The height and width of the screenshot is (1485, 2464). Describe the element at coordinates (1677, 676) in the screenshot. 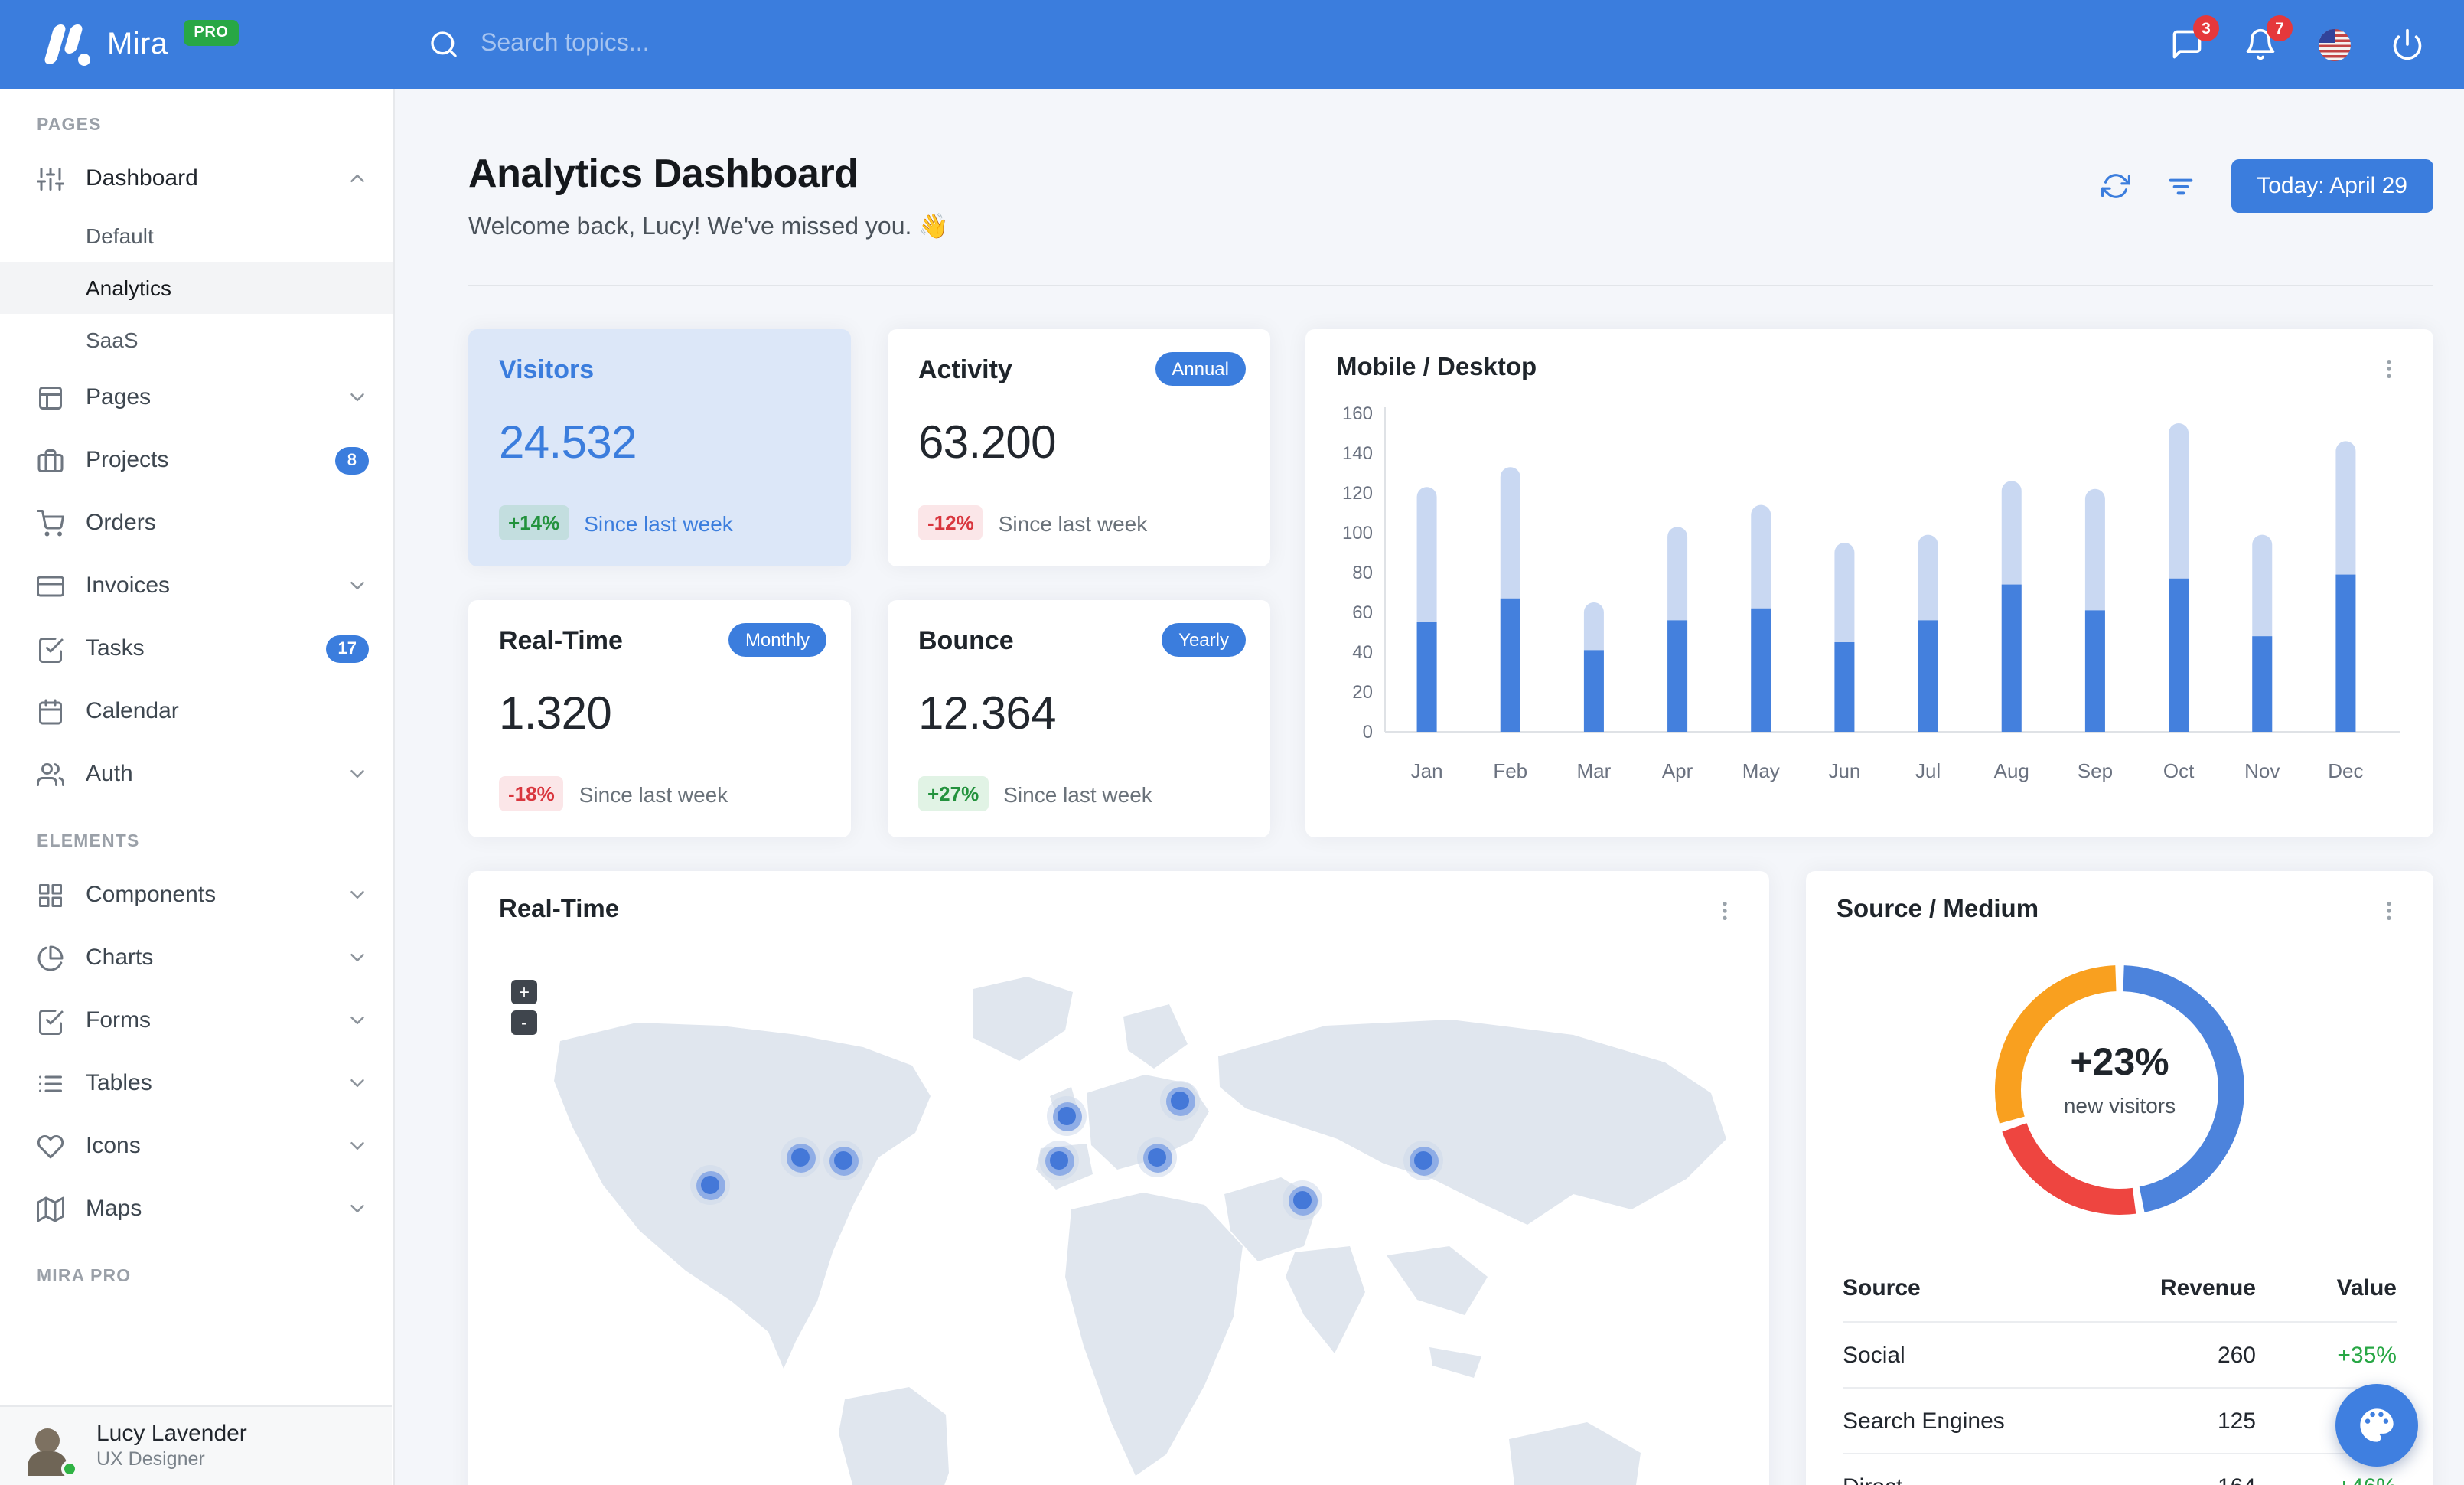

I see `bar-mobile-apr` at that location.